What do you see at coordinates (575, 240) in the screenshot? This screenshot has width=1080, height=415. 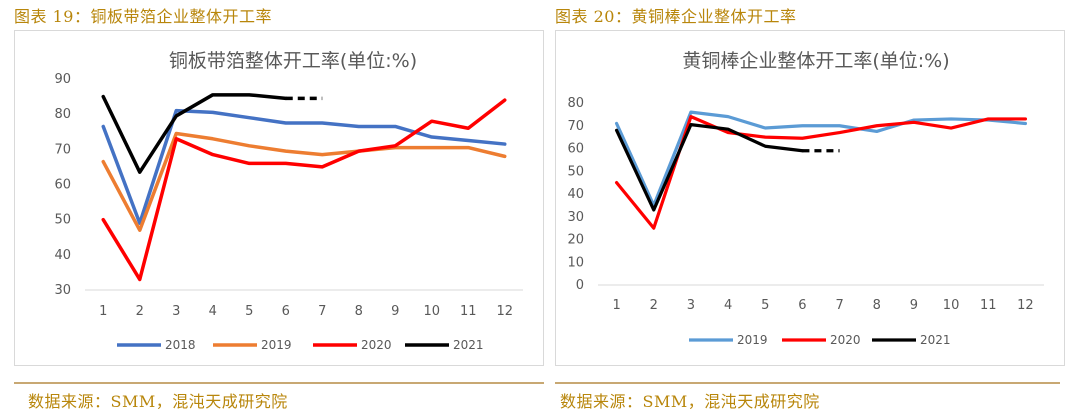 I see `y-tick-label: 20` at bounding box center [575, 240].